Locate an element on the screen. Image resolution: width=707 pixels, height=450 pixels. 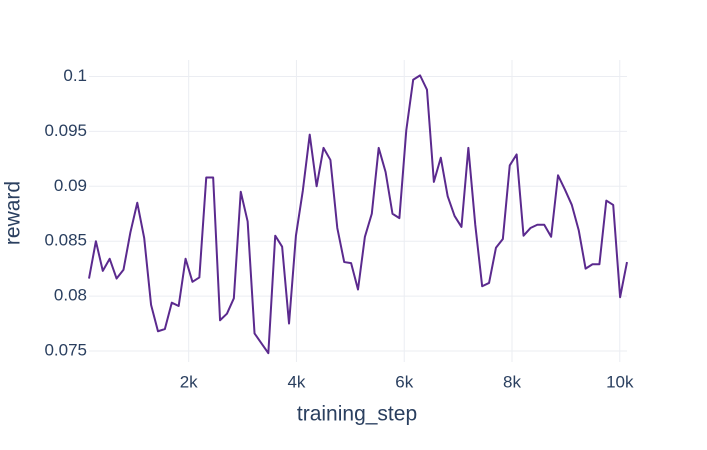
x-axis-title: training_step is located at coordinates (357, 414).